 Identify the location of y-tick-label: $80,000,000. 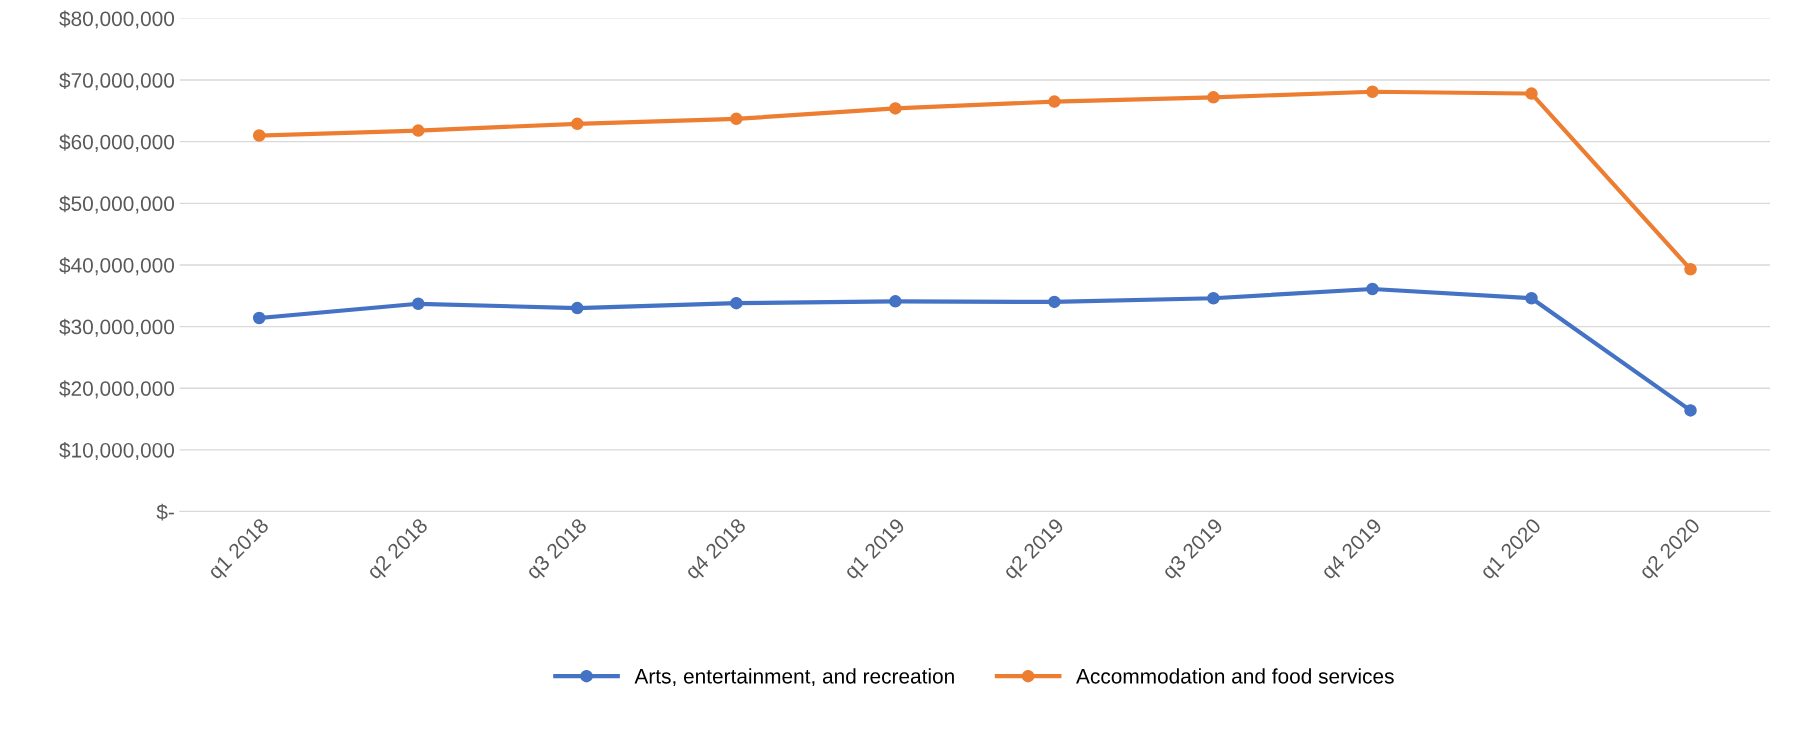
(117, 19).